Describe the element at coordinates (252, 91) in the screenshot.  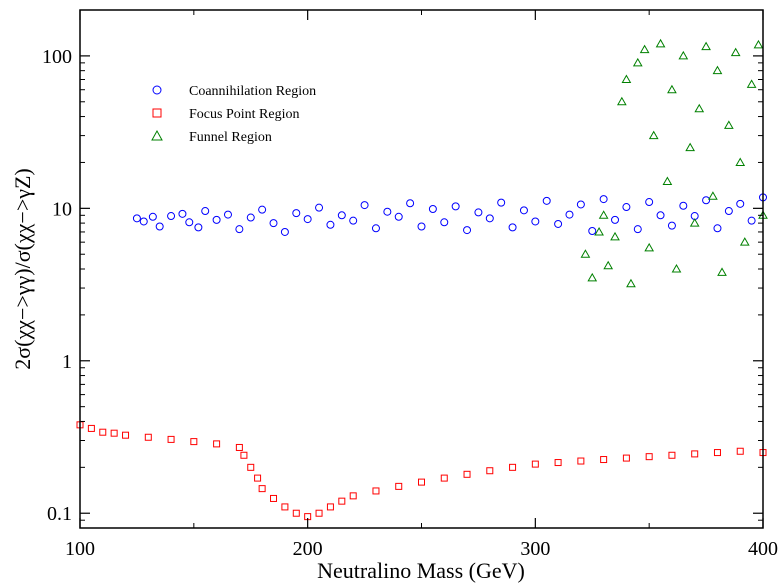
I see `legend-label-coannihilation: Coannihilation Region` at that location.